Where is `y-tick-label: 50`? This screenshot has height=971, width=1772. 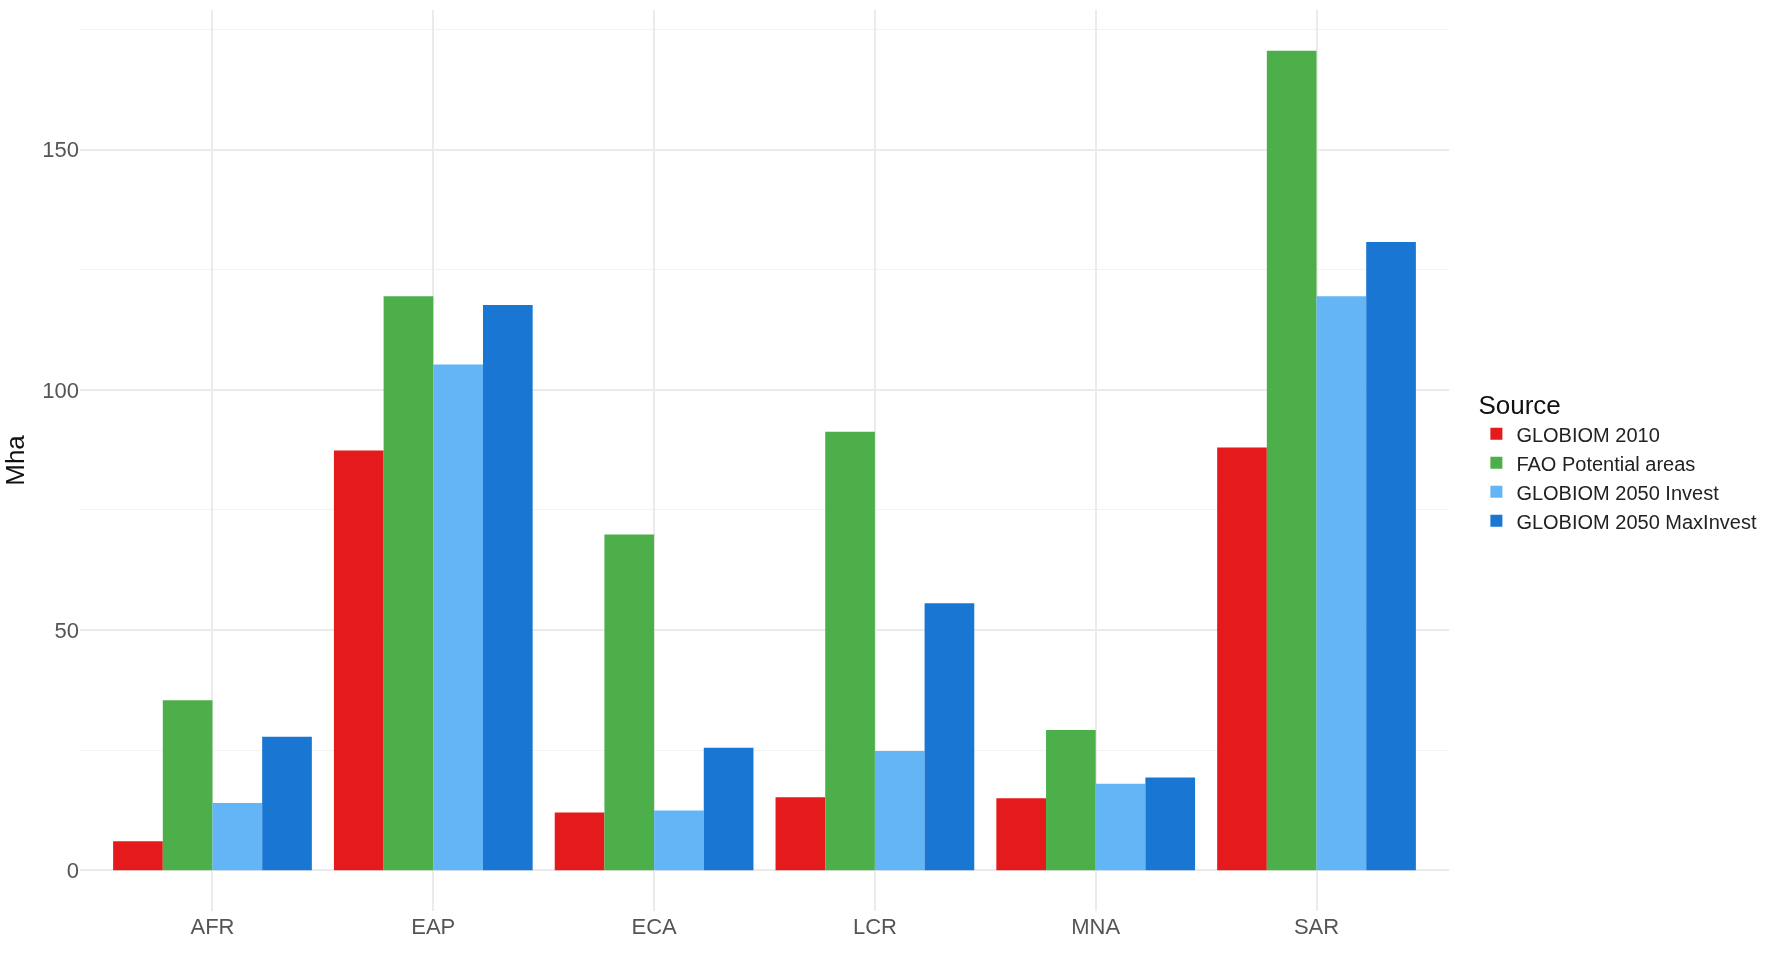
y-tick-label: 50 is located at coordinates (66, 630).